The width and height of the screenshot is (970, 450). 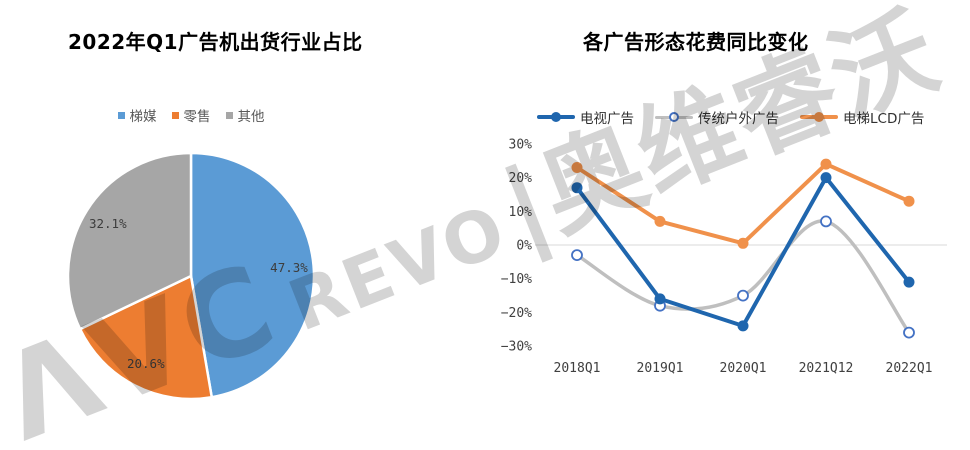 I want to click on pie-slice-梯媒, so click(x=252, y=275).